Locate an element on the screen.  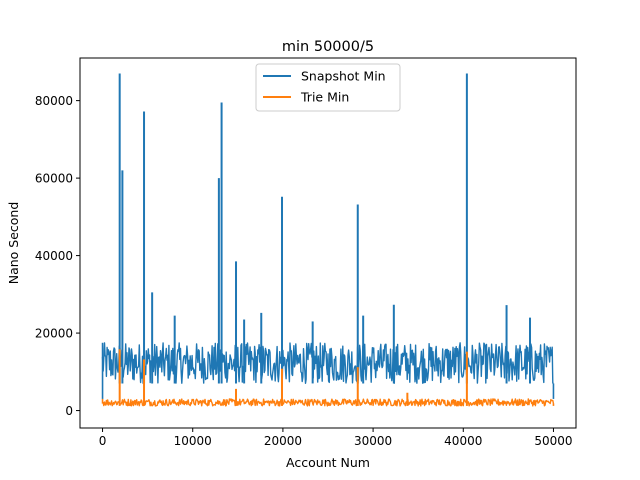
chart-title: min 50000/5 is located at coordinates (328, 47).